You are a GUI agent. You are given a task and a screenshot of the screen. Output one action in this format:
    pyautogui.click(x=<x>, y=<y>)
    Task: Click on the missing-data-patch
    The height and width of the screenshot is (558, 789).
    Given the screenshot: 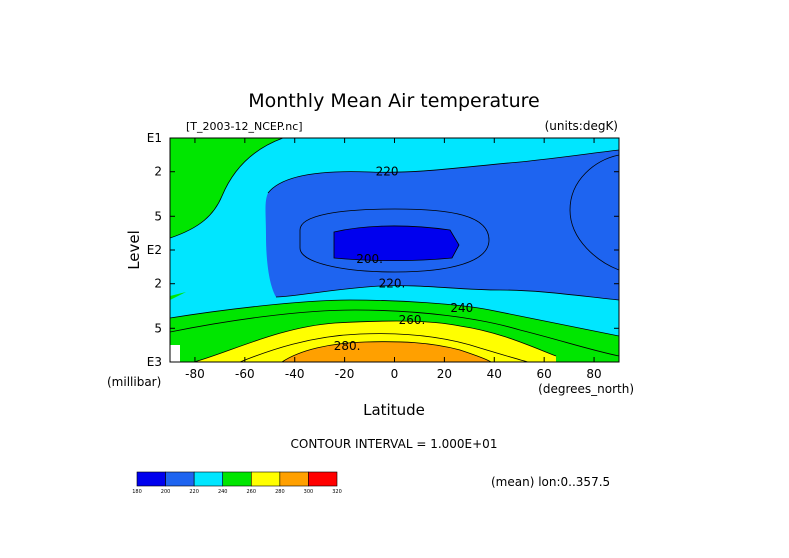 What is the action you would take?
    pyautogui.click(x=175, y=353)
    